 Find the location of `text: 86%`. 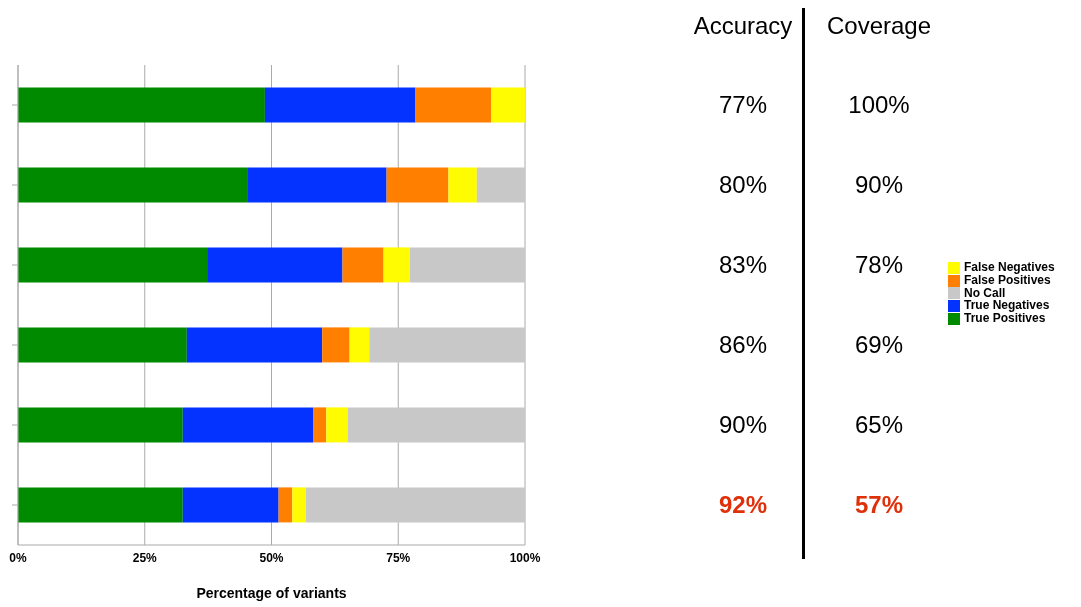

text: 86% is located at coordinates (742, 345).